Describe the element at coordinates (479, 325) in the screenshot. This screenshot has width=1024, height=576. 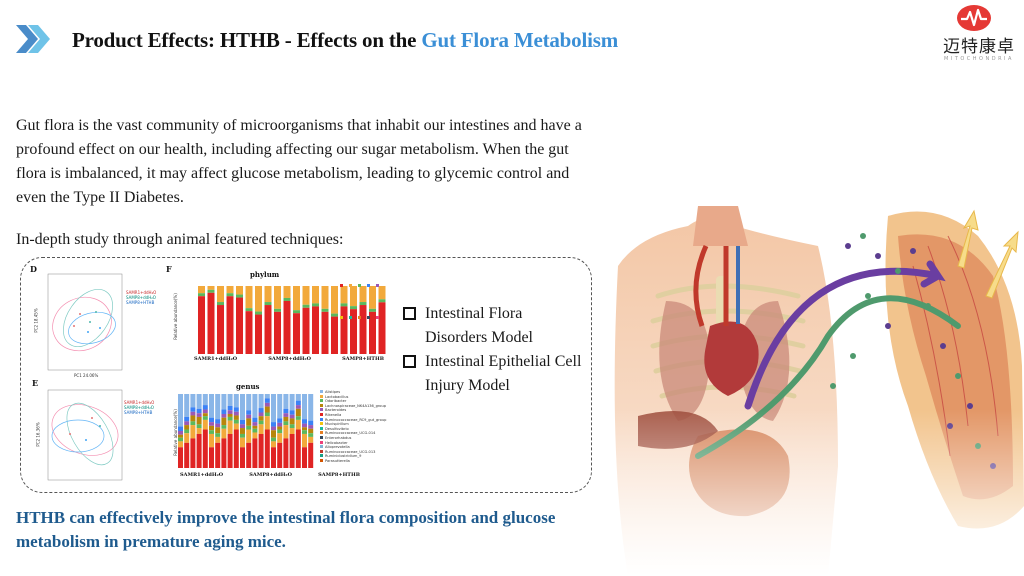
I see `checklist-label: Intestinal Flora Disorders Model` at that location.